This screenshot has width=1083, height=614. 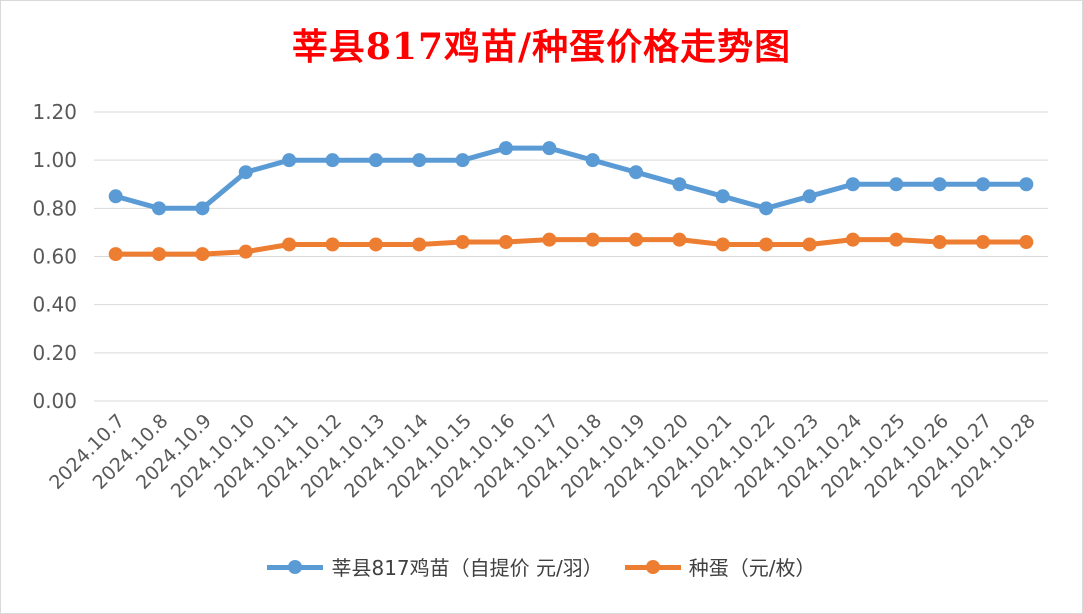 I want to click on legend-entry-egg: 种蛋（元/枚）, so click(x=720, y=566).